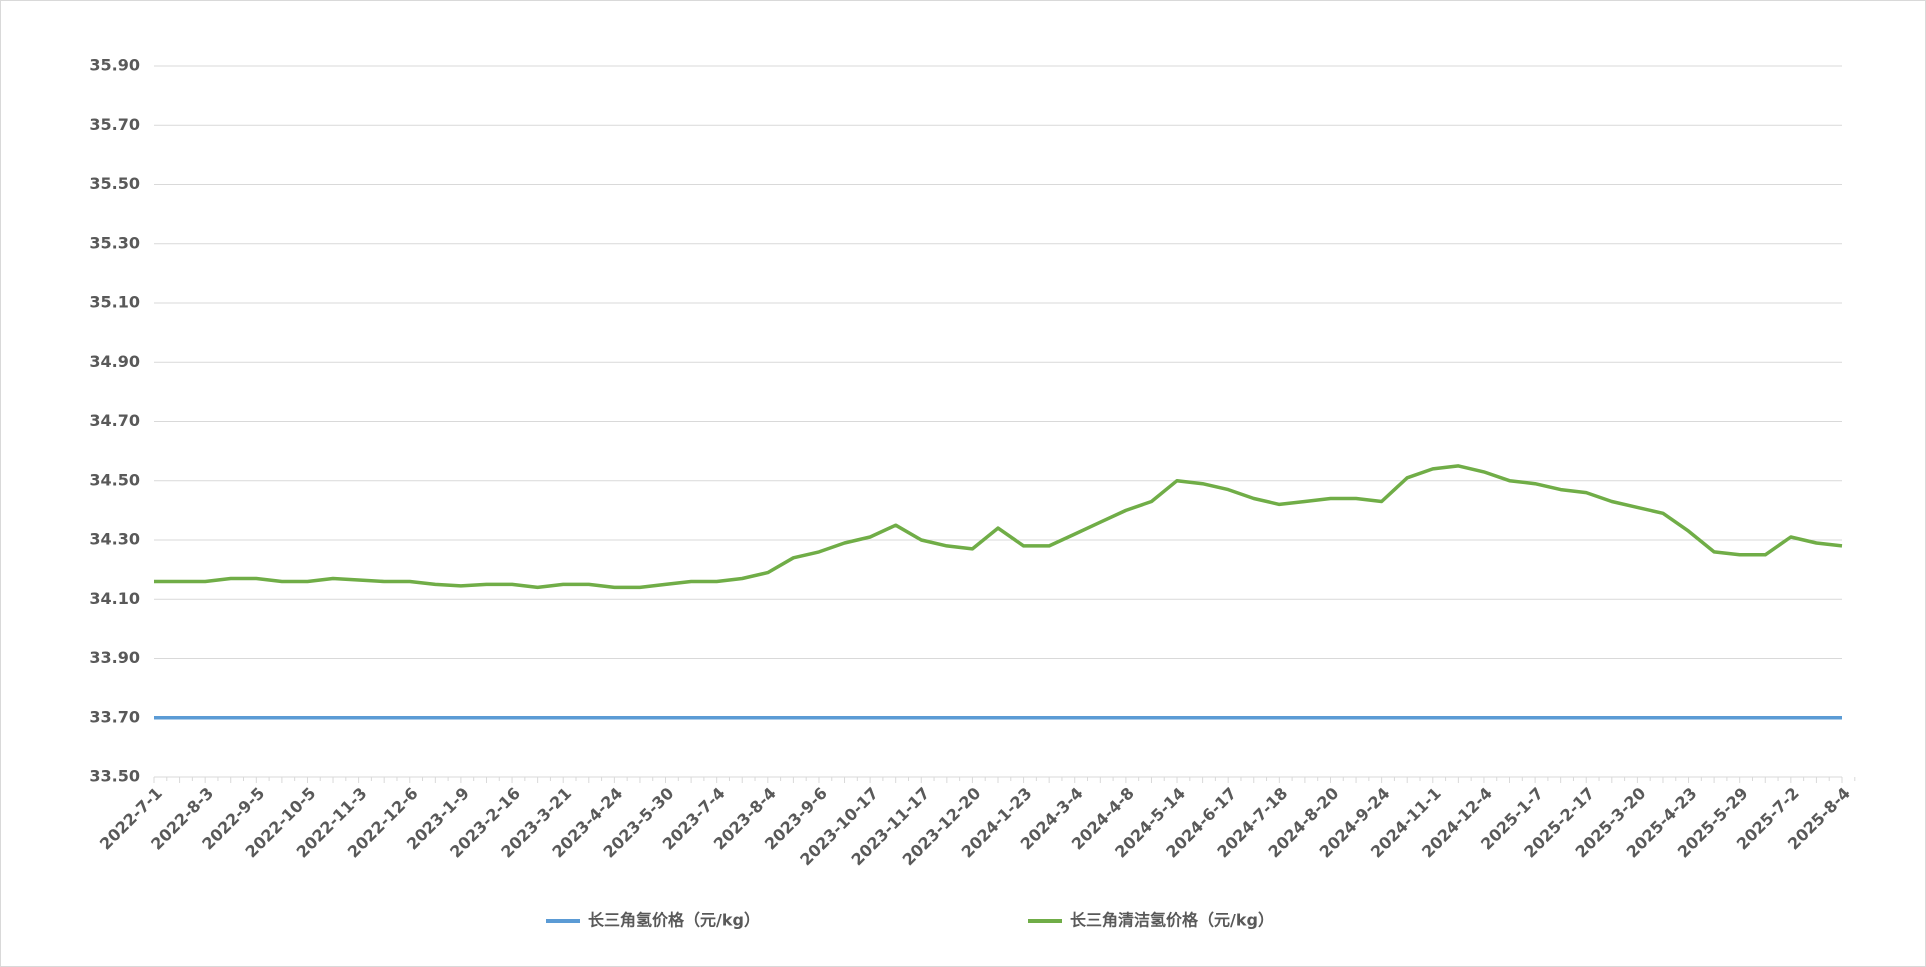 This screenshot has height=967, width=1926. Describe the element at coordinates (998, 527) in the screenshot. I see `series-line` at that location.